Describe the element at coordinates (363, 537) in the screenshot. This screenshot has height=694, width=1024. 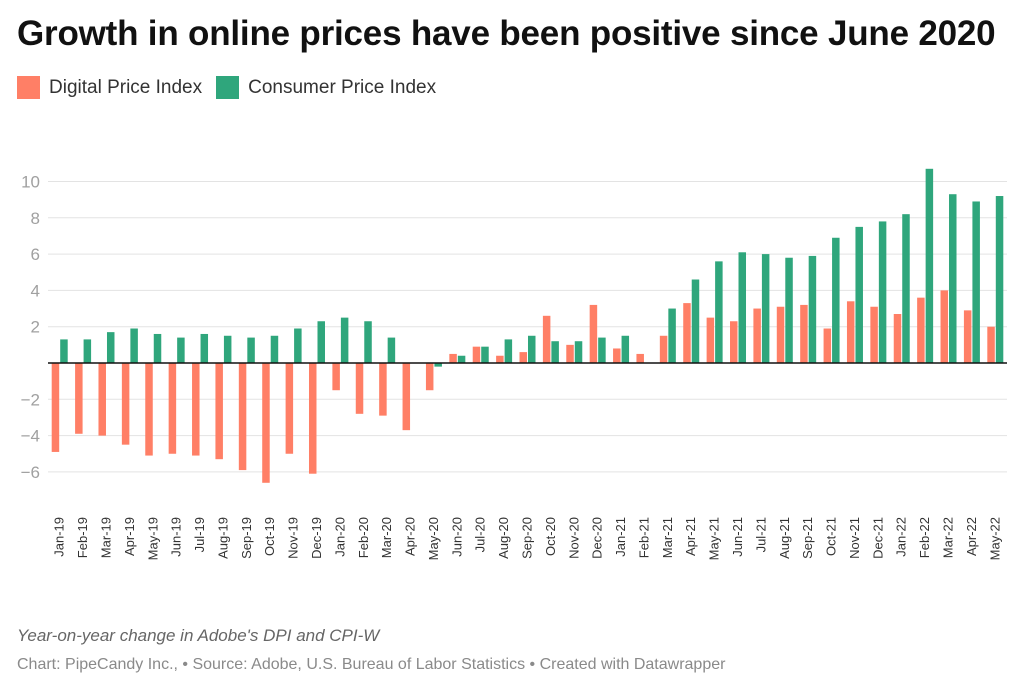
I see `x-tick-label: Feb-20` at that location.